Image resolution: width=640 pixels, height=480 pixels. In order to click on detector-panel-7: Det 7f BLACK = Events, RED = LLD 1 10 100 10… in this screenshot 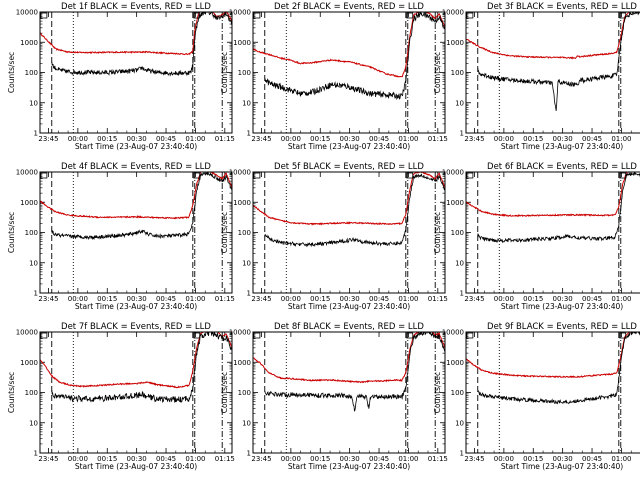, I will do `click(121, 396)`.